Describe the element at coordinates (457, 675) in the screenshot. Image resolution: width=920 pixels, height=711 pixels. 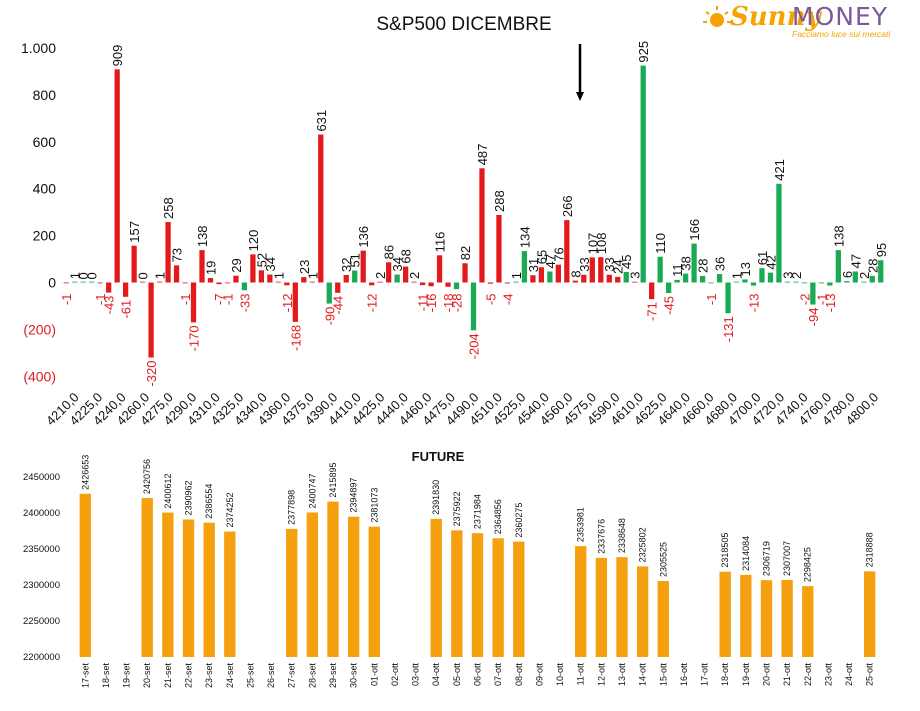
I see `x-tick-label: 05-ott` at that location.